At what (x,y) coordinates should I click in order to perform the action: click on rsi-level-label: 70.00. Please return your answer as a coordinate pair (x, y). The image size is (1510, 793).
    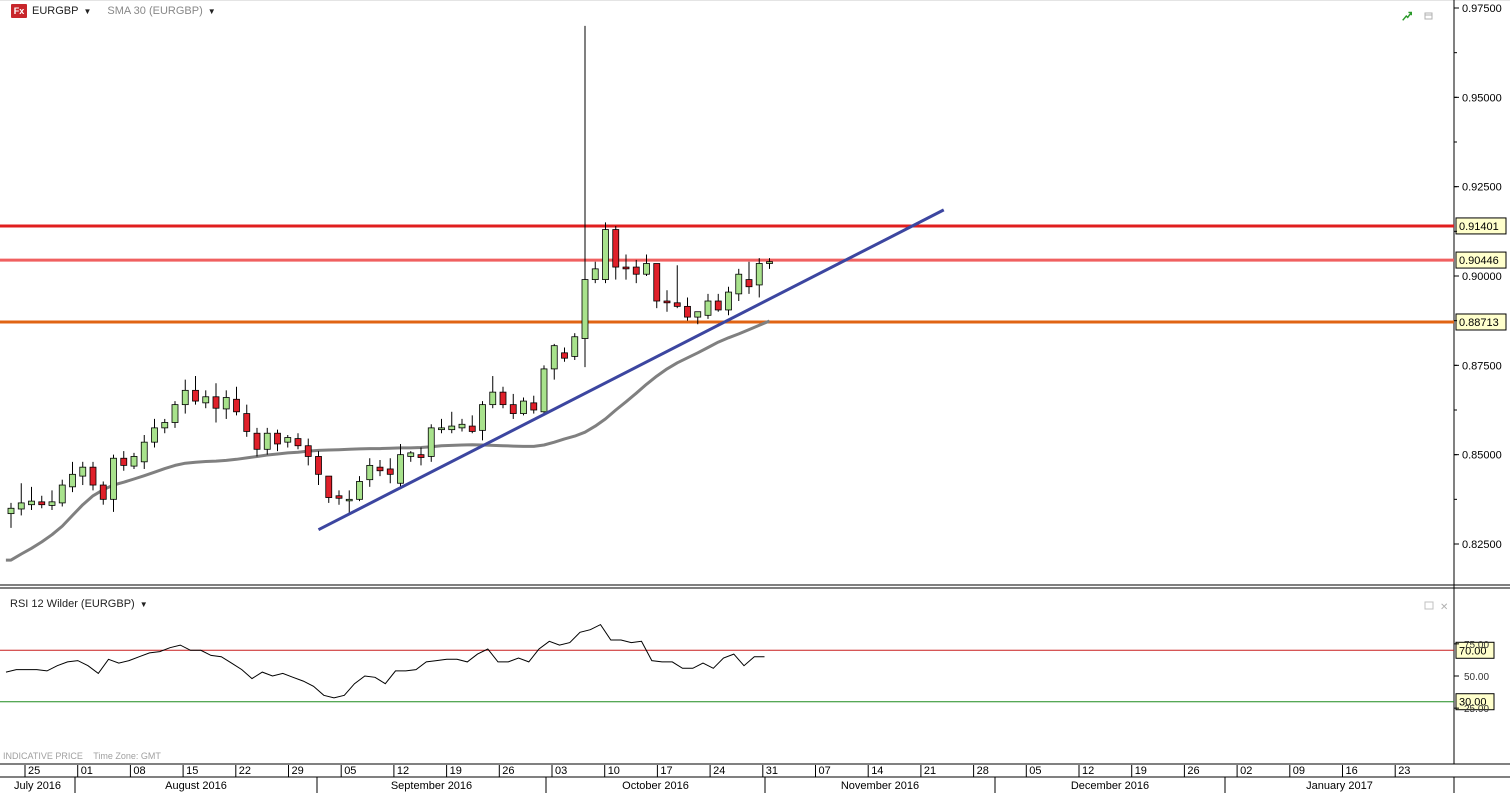
    Looking at the image, I should click on (1473, 651).